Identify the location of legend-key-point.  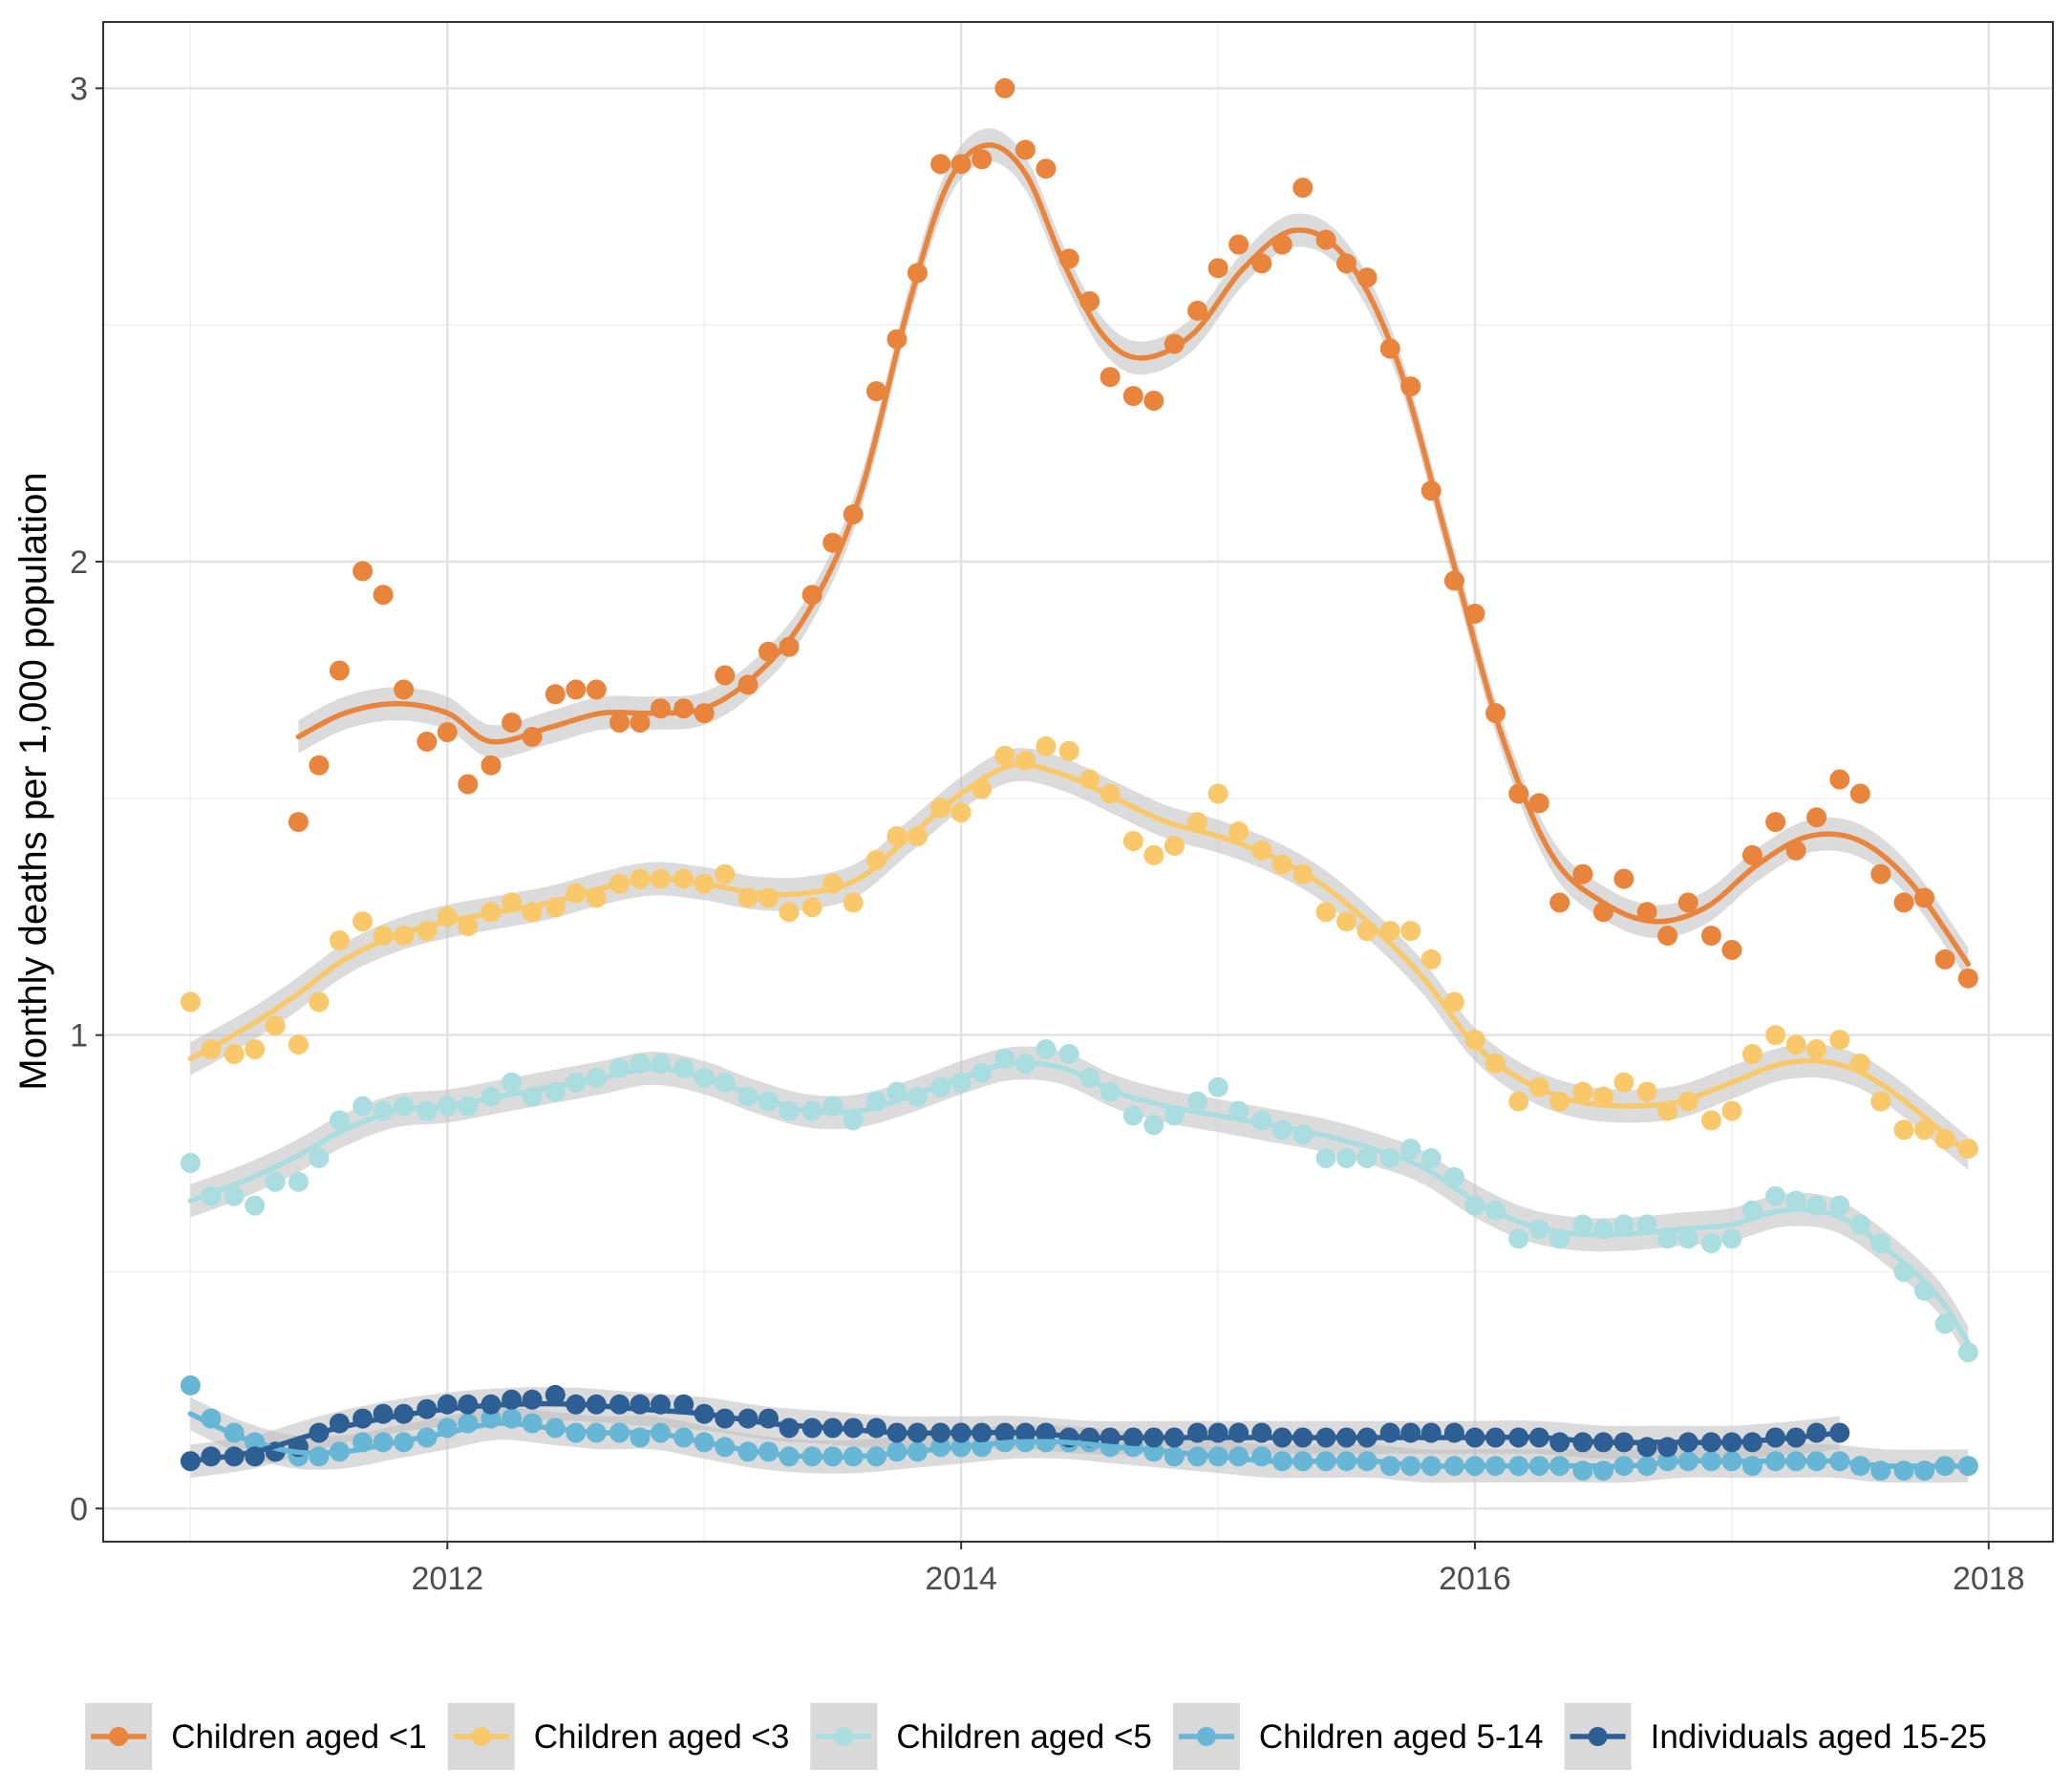
(844, 1737).